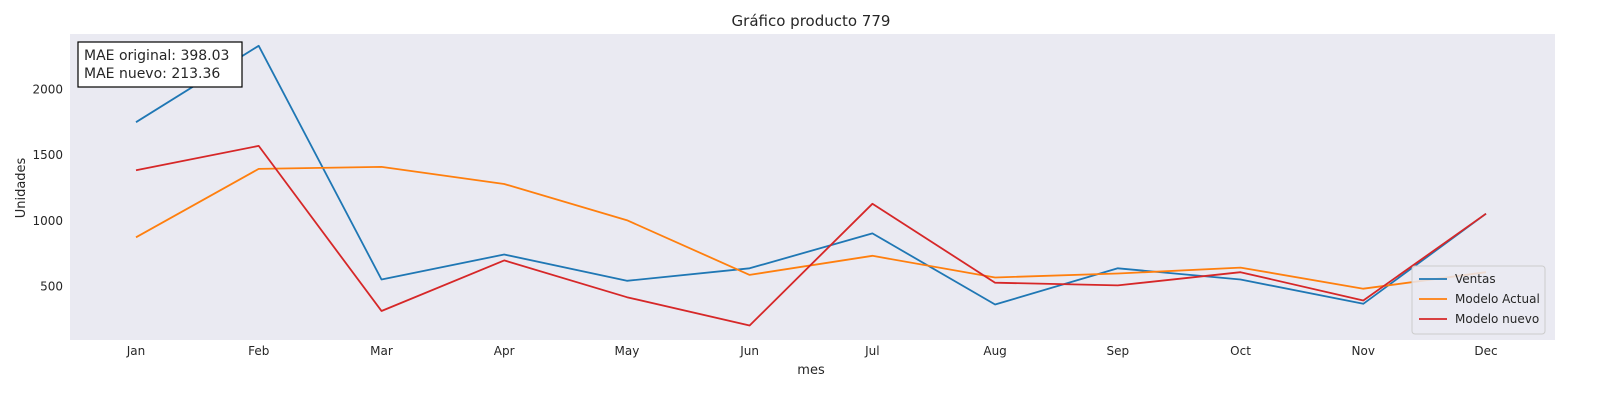 This screenshot has height=404, width=1600. What do you see at coordinates (1497, 299) in the screenshot?
I see `legend-label: Modelo Actual` at bounding box center [1497, 299].